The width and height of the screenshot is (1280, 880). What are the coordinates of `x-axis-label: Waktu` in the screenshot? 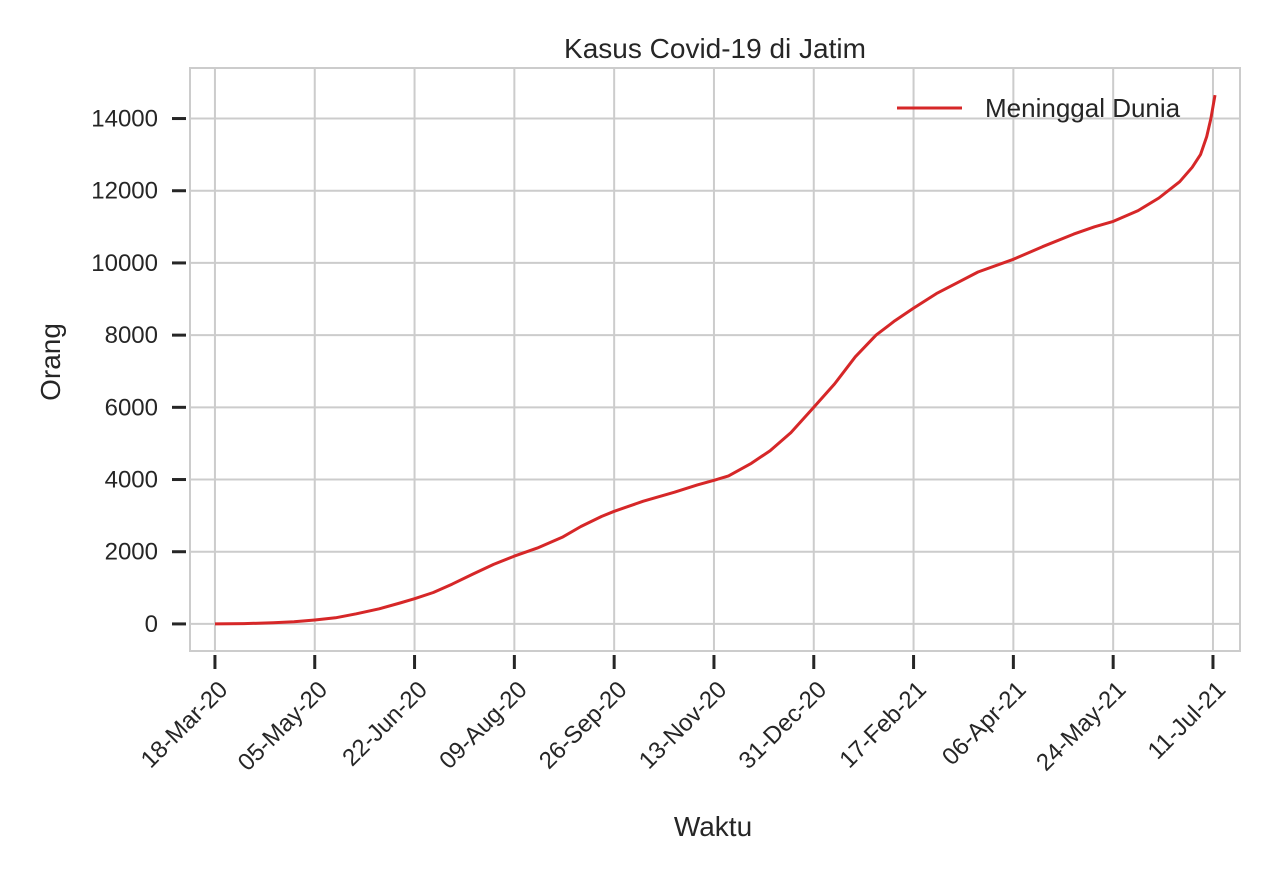 It's located at (713, 826).